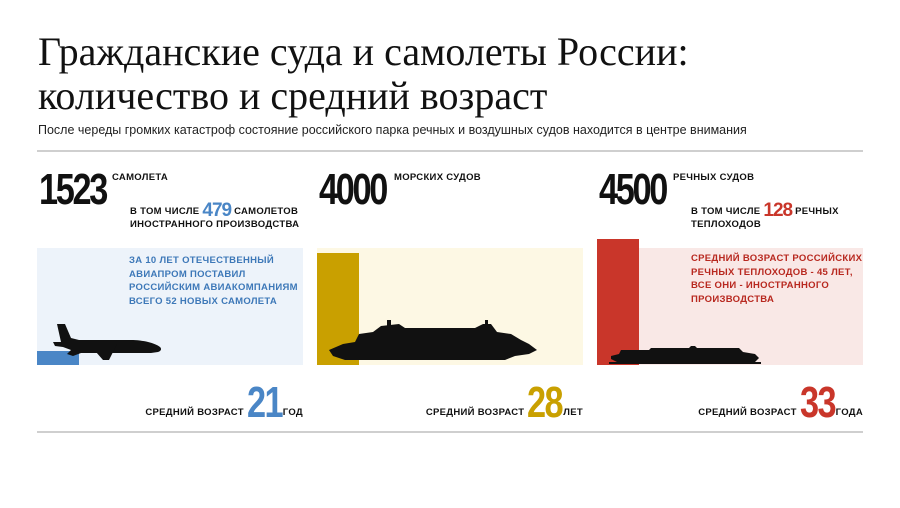 The width and height of the screenshot is (900, 508). Describe the element at coordinates (573, 412) in the screenshot. I see `sea-age-suffix: ЛЕТ` at that location.